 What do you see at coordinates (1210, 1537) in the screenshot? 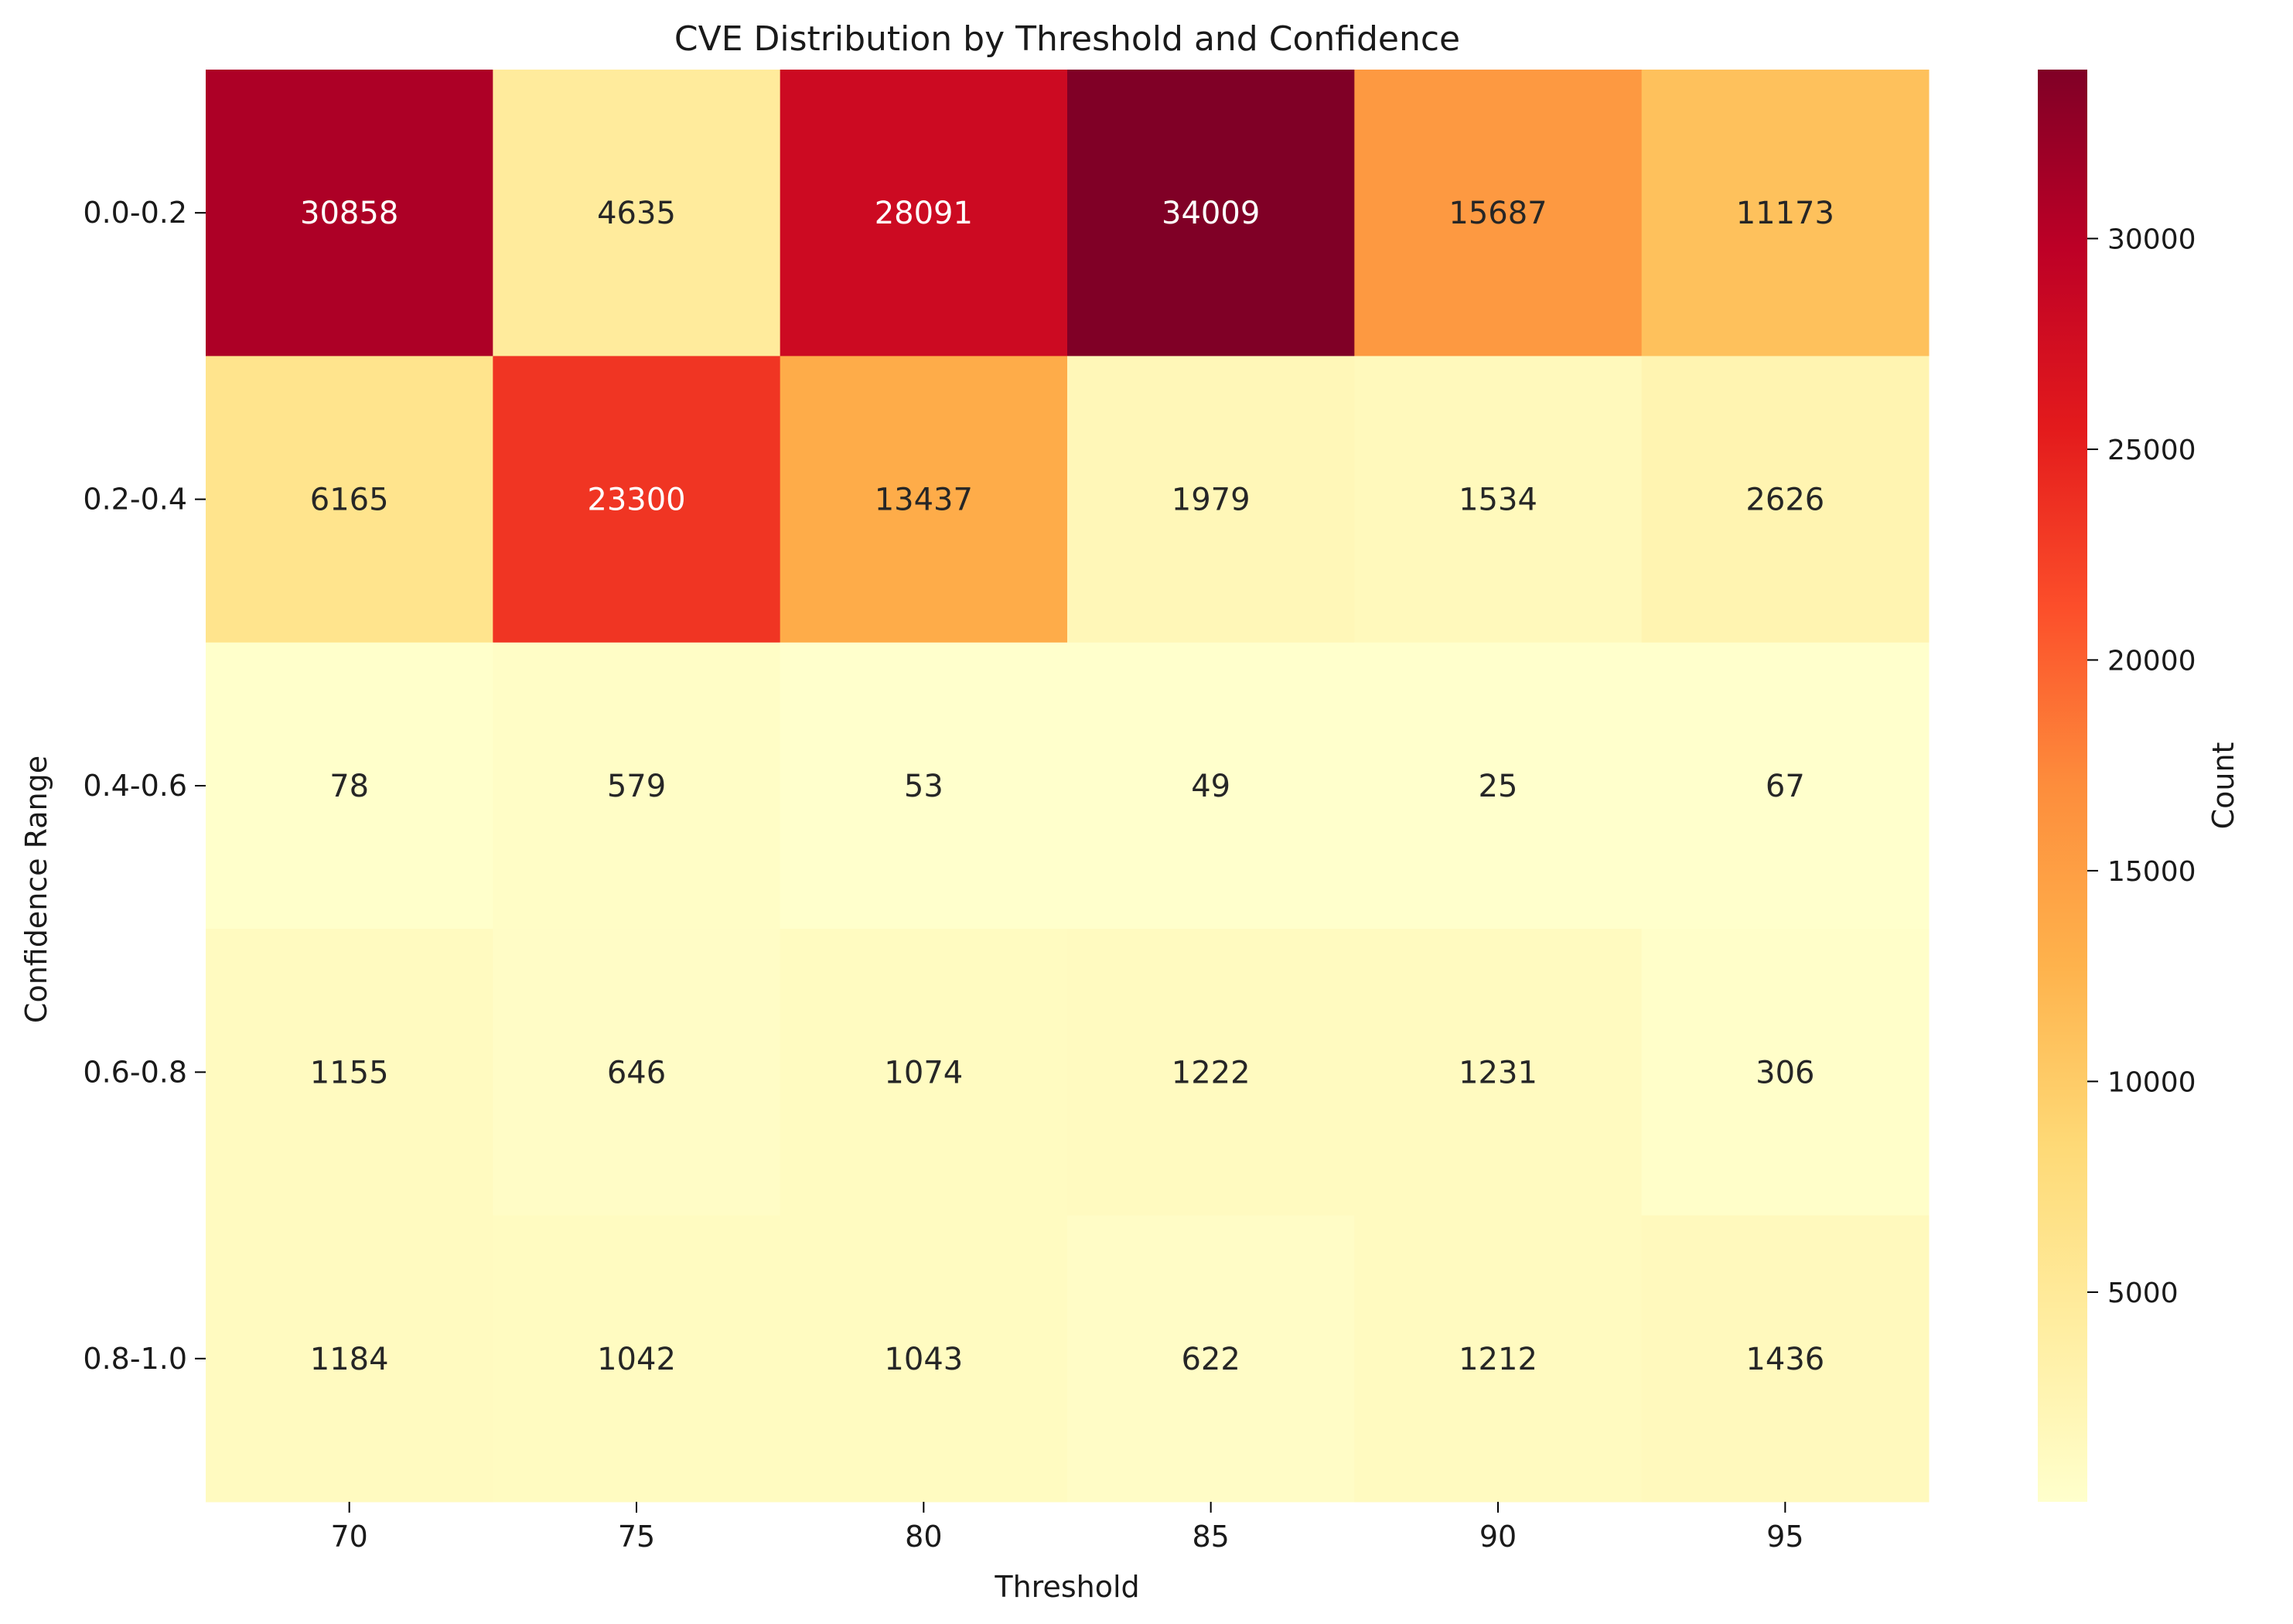
I see `x-tick-label: 85` at bounding box center [1210, 1537].